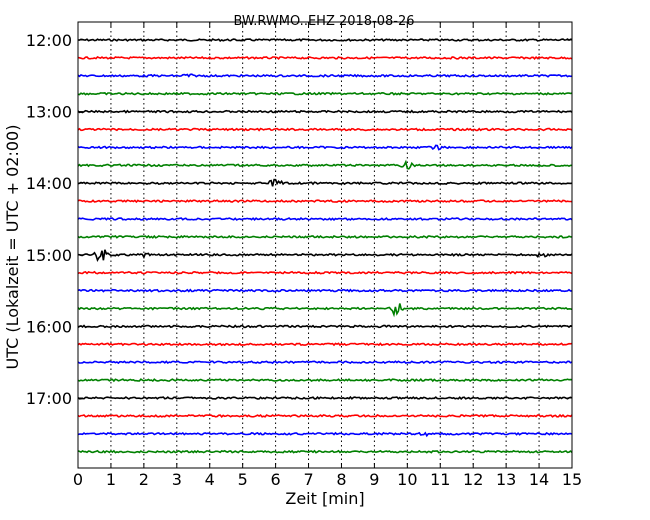 Image resolution: width=650 pixels, height=520 pixels. Describe the element at coordinates (506, 479) in the screenshot. I see `x-tick-label: 13` at that location.